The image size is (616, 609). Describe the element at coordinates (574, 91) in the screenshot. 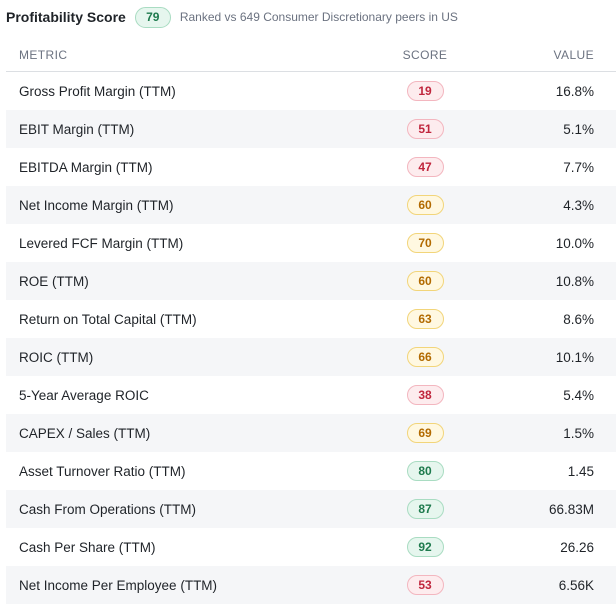

I see `metric-value: 16.8%` at that location.